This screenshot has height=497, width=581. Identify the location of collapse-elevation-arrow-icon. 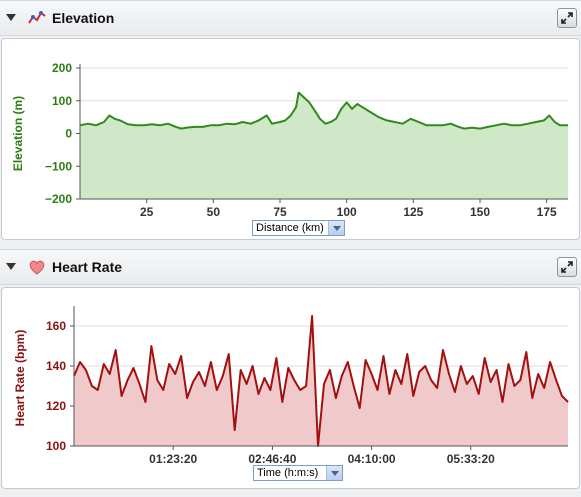
(11, 17).